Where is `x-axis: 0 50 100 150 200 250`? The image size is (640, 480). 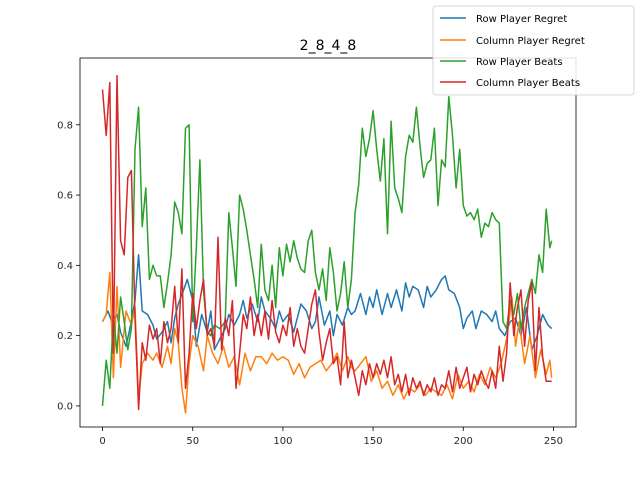 x-axis: 0 50 100 150 200 250 is located at coordinates (331, 437).